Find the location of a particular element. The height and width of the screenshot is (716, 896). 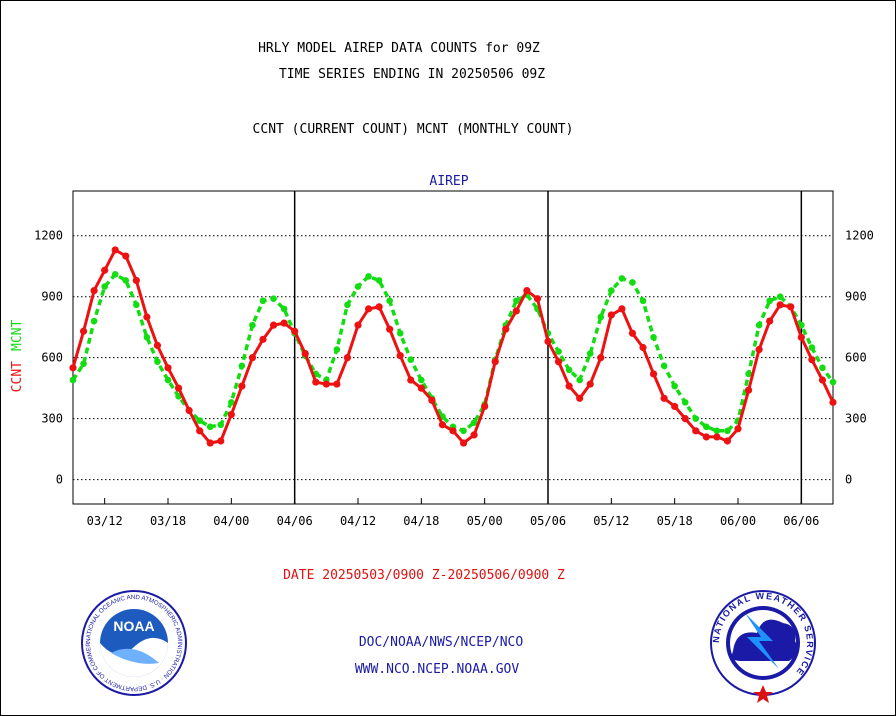

y-ticks-left: 0 300 600 900 1200 is located at coordinates (48, 358).